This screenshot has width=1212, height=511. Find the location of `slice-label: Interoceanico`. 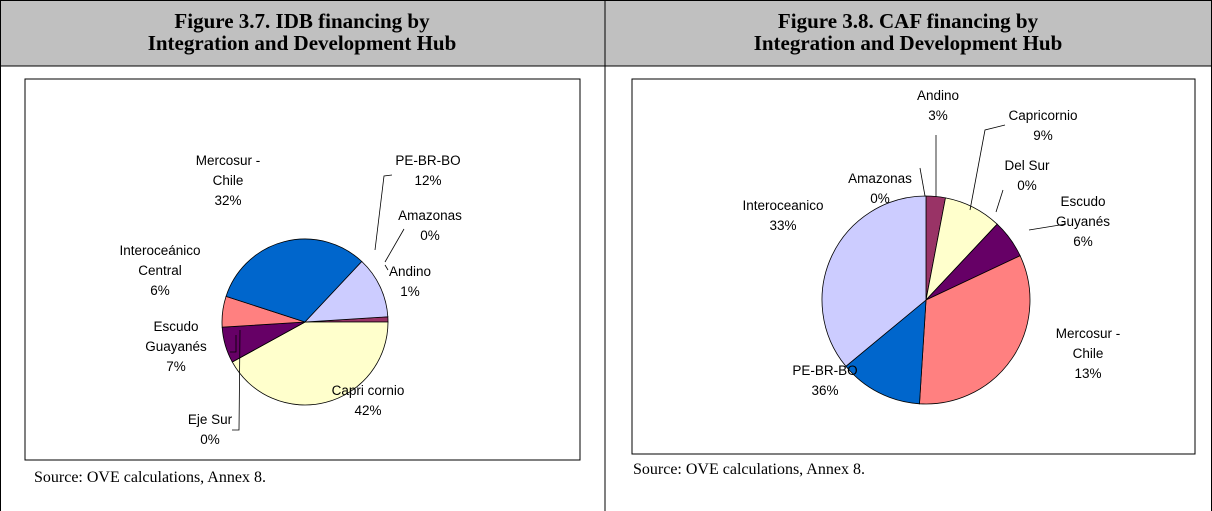

slice-label: Interoceanico is located at coordinates (782, 205).